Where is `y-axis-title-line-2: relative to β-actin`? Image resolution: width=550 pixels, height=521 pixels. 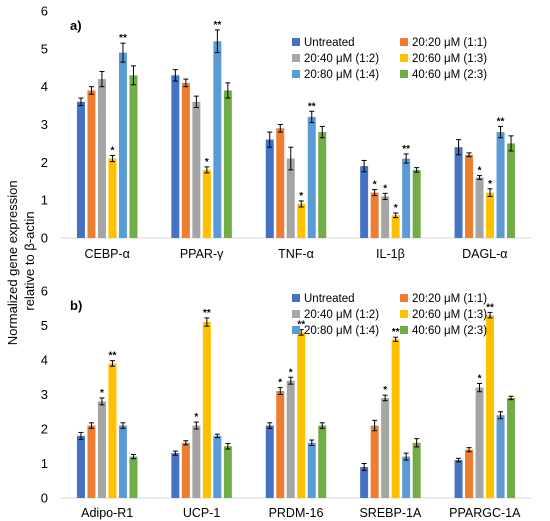 y-axis-title-line-2: relative to β-actin is located at coordinates (29, 260).